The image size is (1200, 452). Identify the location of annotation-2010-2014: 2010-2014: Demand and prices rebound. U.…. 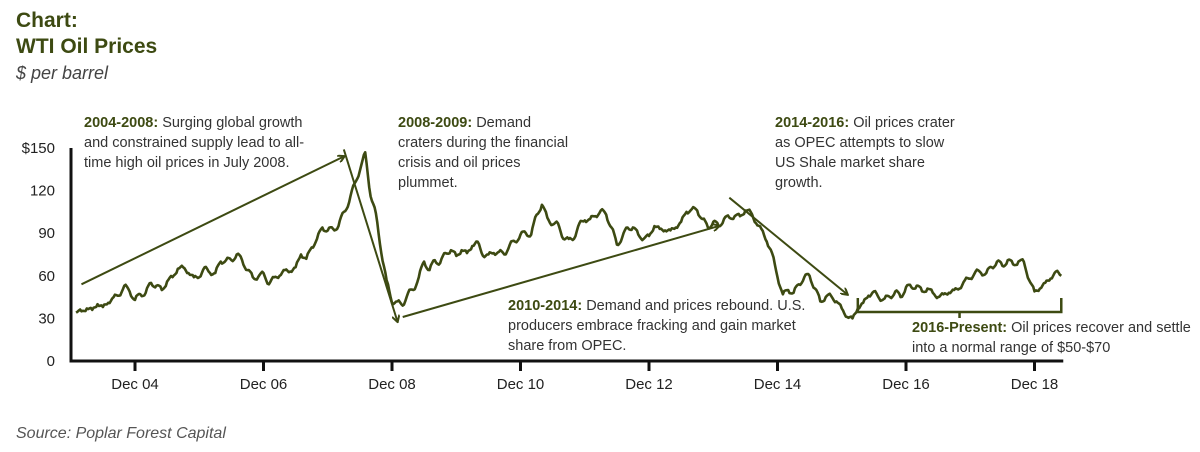
(660, 326).